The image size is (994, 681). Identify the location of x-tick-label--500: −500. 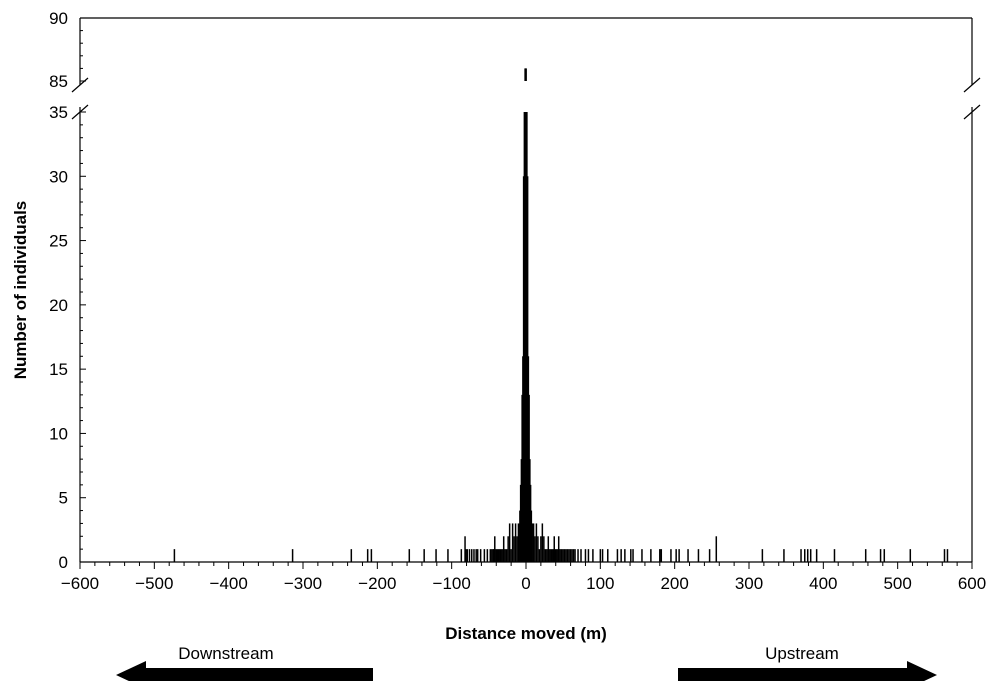
(154, 583).